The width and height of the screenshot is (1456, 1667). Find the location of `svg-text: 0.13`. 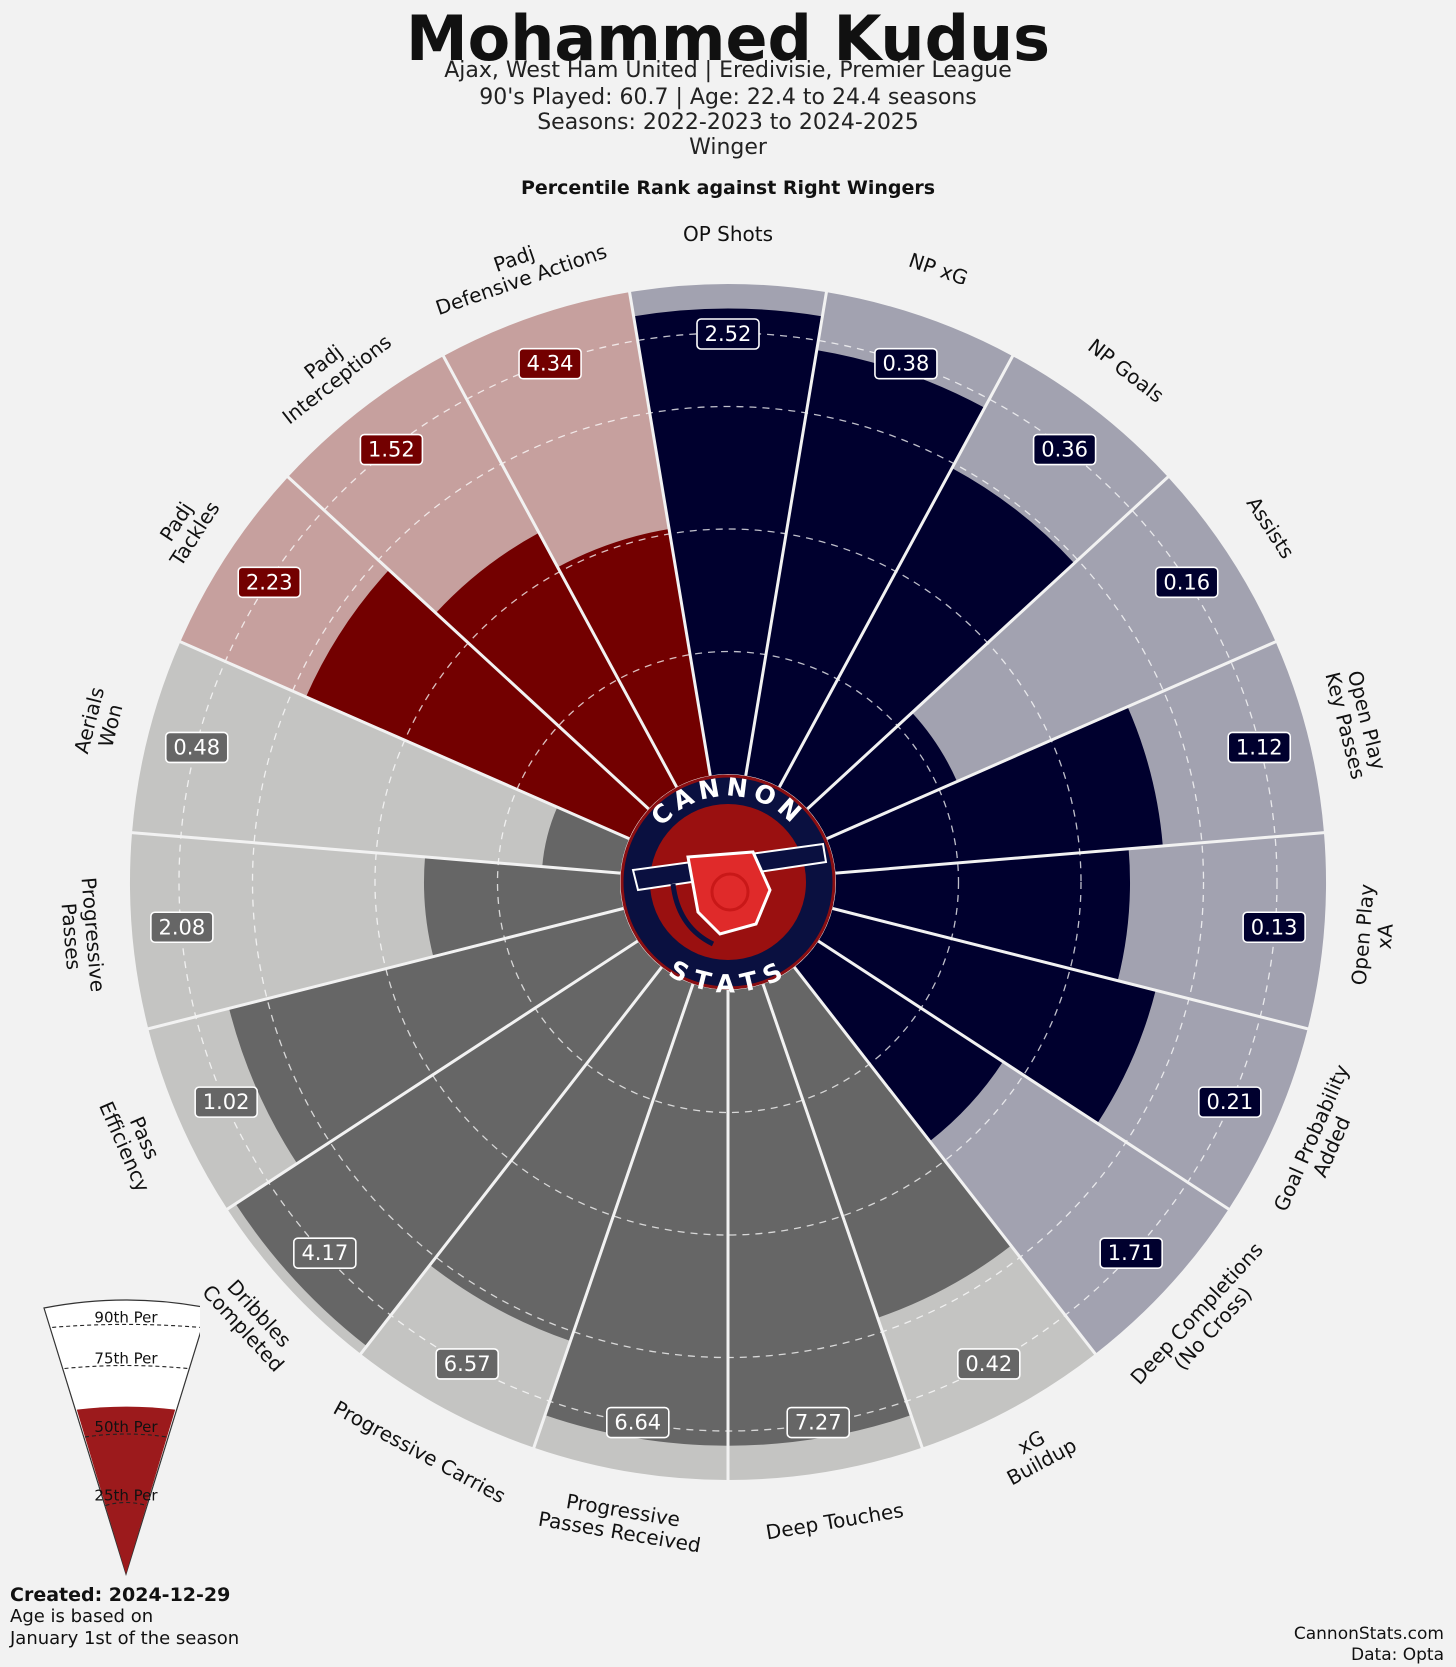

svg-text: 0.13 is located at coordinates (1274, 927).